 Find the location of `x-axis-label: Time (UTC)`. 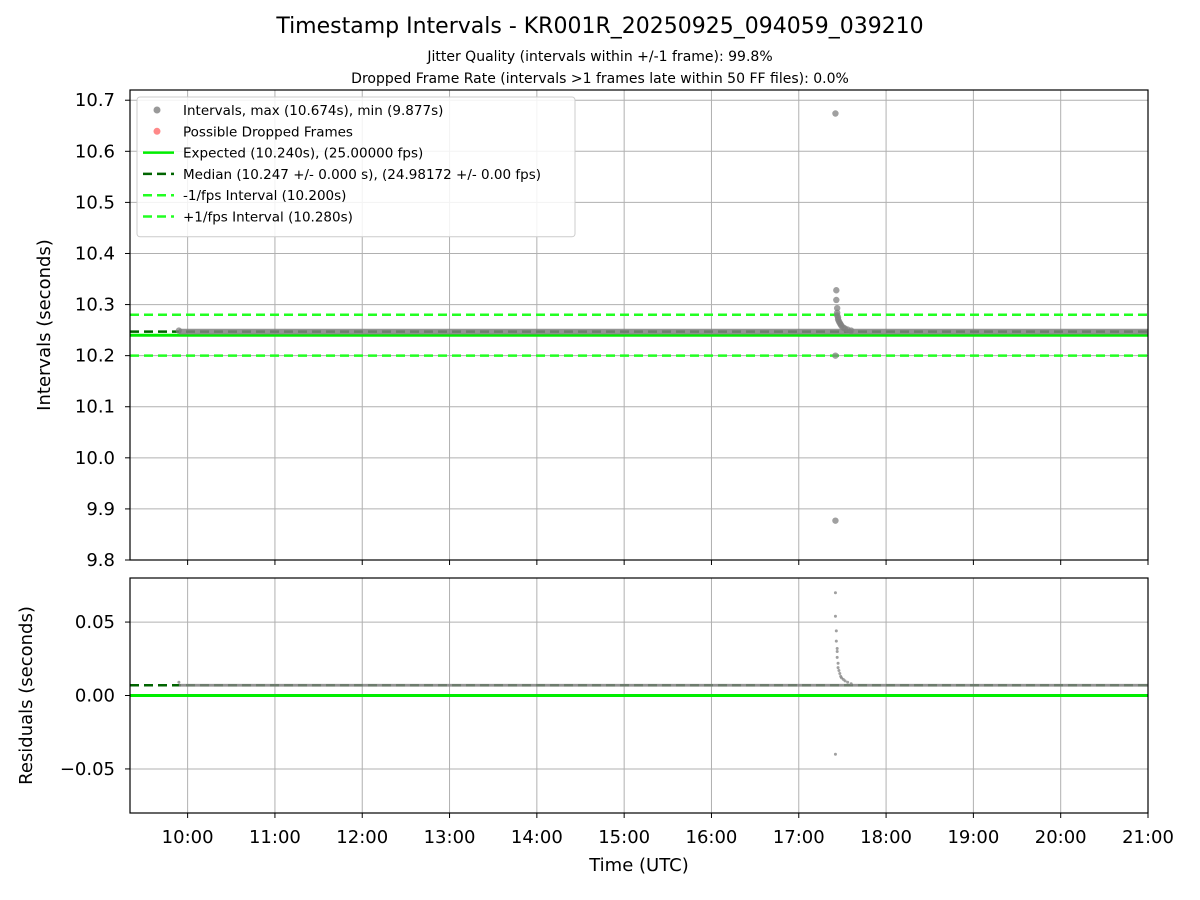

x-axis-label: Time (UTC) is located at coordinates (638, 865).